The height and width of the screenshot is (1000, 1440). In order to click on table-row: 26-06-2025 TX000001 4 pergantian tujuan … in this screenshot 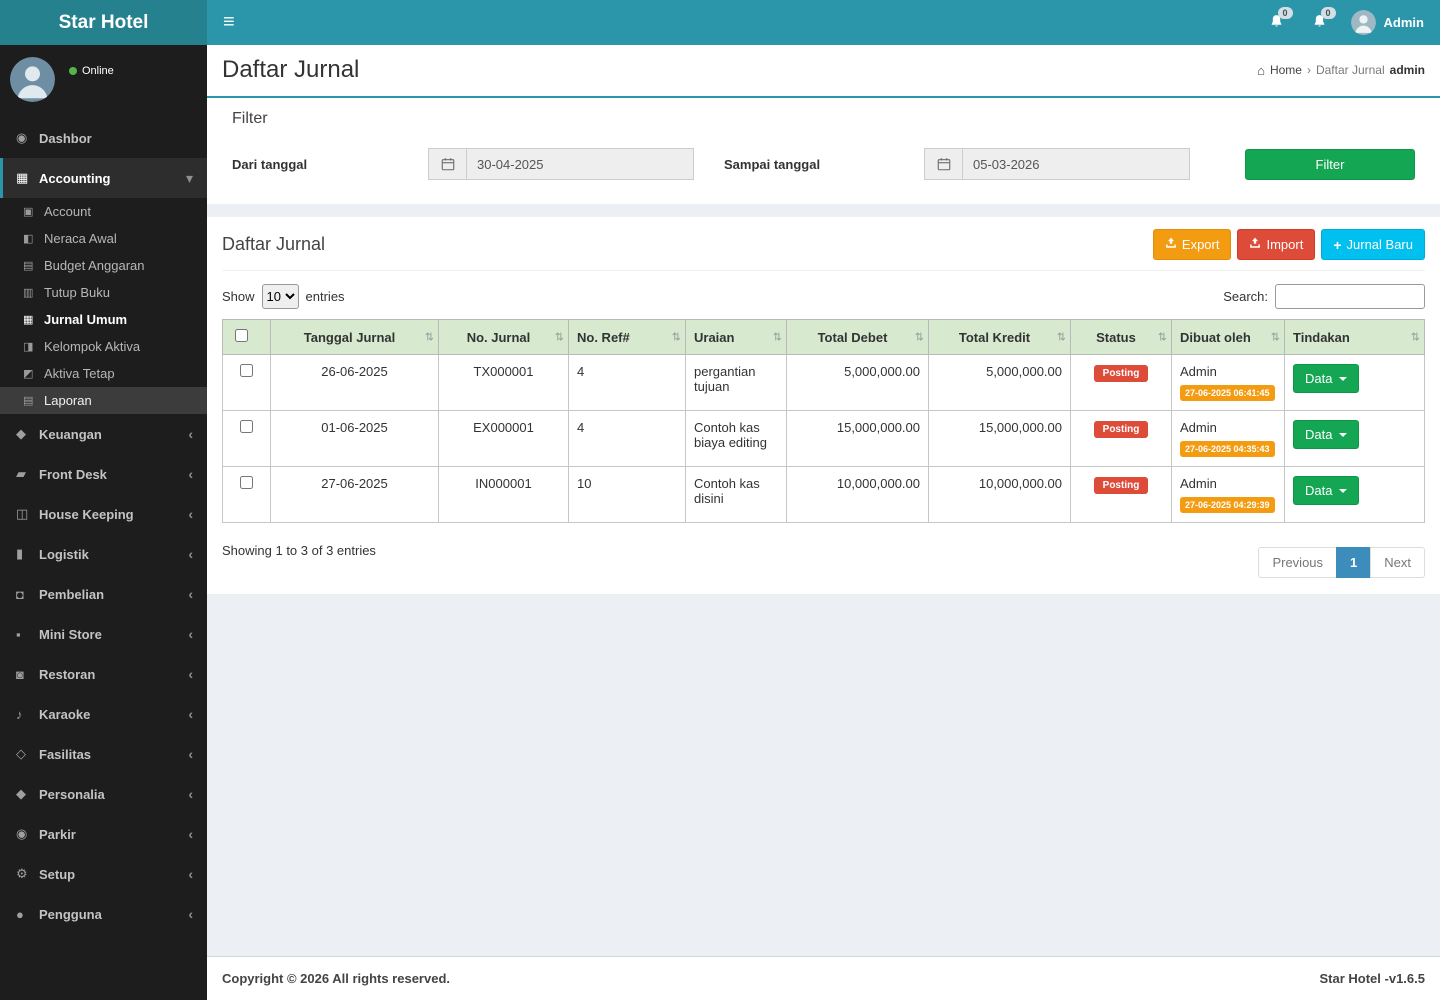, I will do `click(823, 382)`.